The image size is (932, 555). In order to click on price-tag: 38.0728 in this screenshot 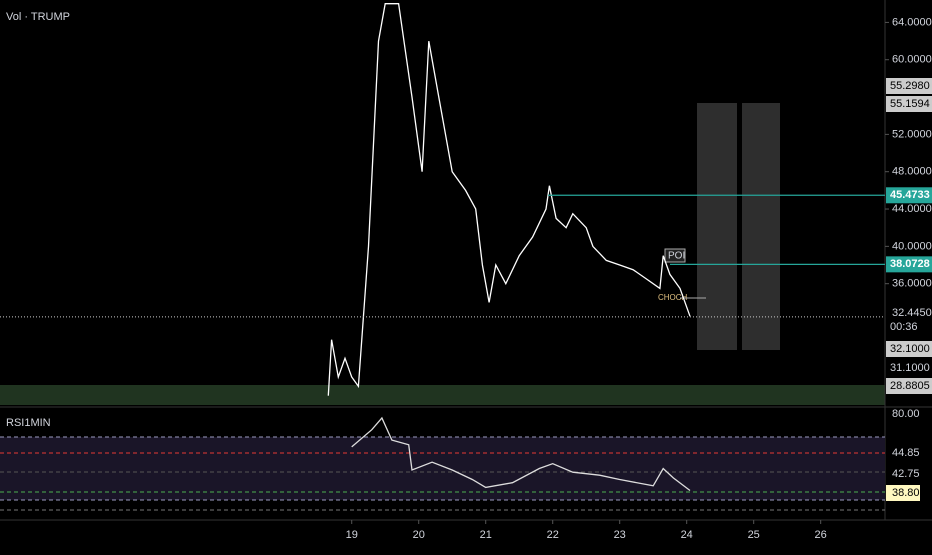, I will do `click(910, 264)`.